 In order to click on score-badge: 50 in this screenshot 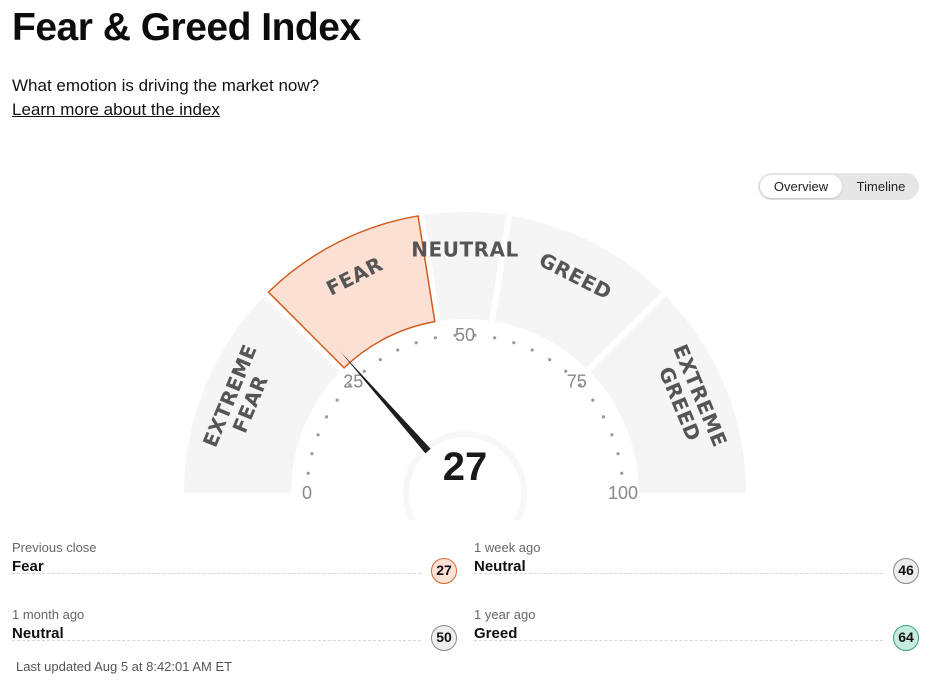, I will do `click(444, 638)`.